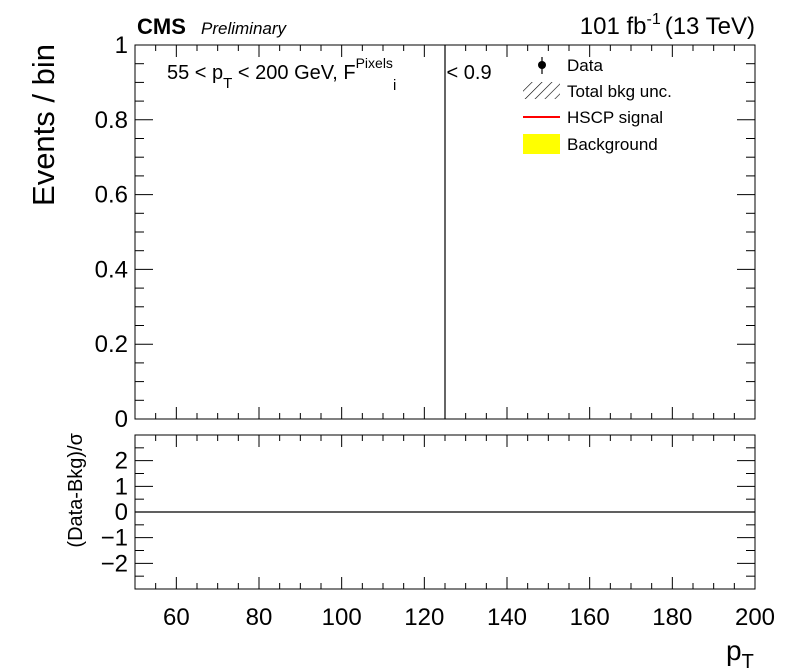 This screenshot has height=672, width=796. Describe the element at coordinates (176, 617) in the screenshot. I see `x-tick-label: 60` at that location.